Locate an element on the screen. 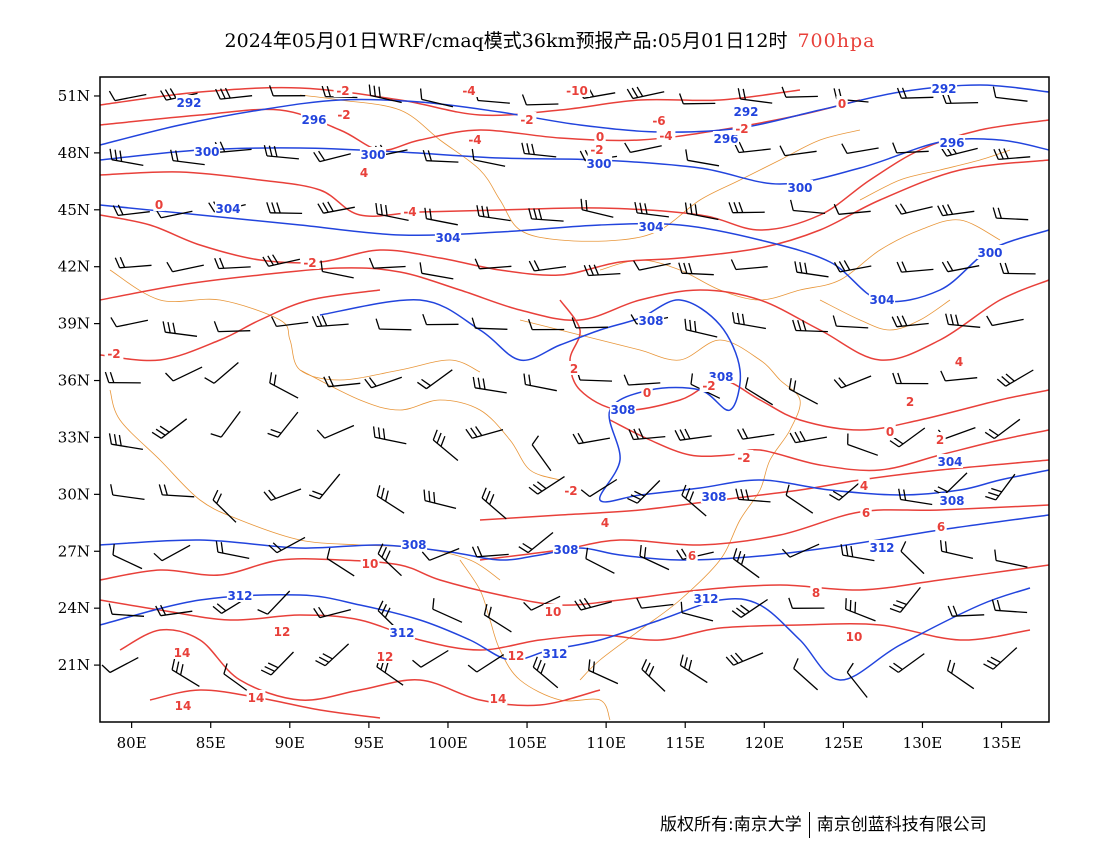 This screenshot has height=850, width=1100. x-tick-label: 100E is located at coordinates (448, 743).